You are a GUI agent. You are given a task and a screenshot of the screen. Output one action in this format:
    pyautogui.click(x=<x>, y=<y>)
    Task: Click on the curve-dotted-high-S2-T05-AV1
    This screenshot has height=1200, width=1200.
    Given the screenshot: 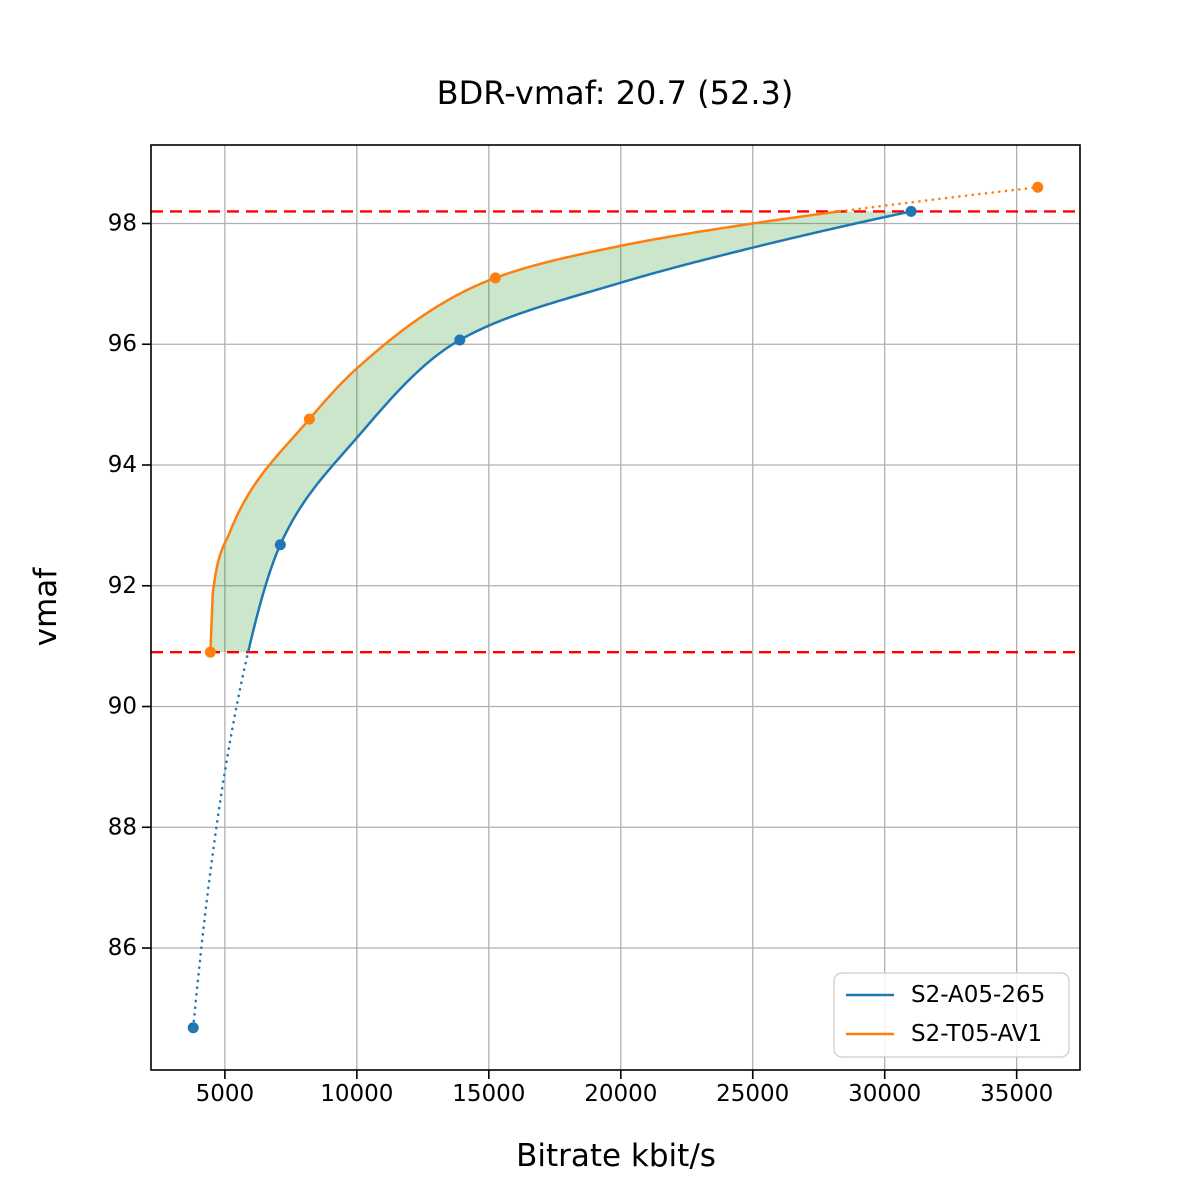 What is the action you would take?
    pyautogui.click(x=939, y=199)
    